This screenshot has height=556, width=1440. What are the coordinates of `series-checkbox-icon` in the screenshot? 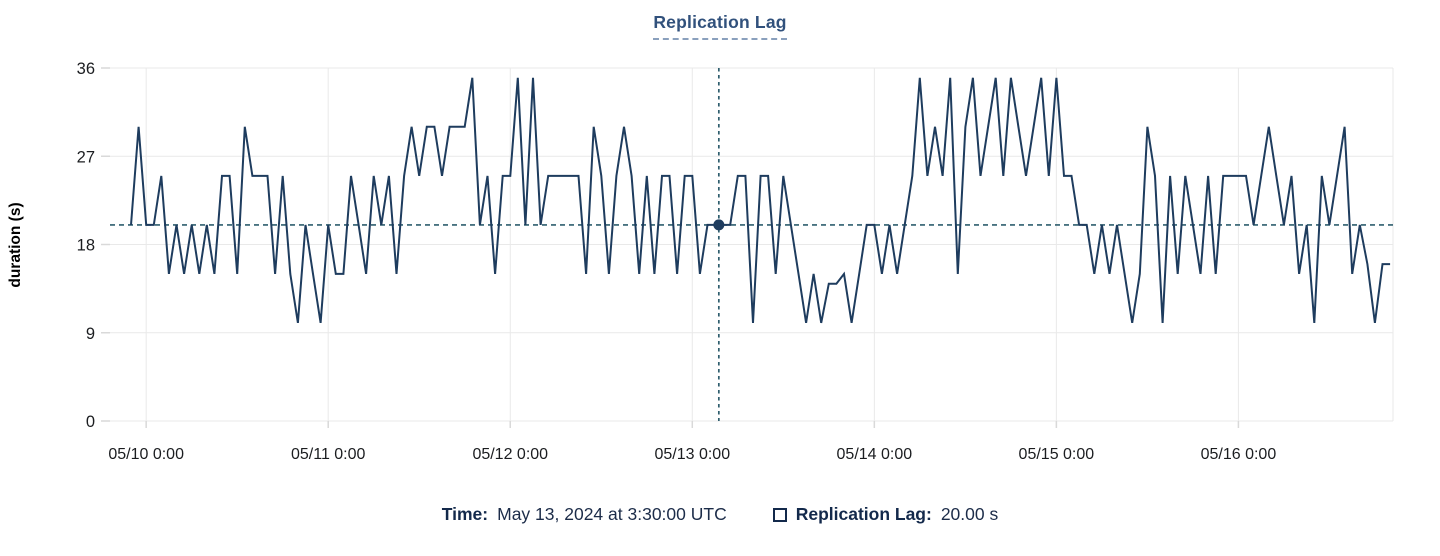 It's located at (779, 514).